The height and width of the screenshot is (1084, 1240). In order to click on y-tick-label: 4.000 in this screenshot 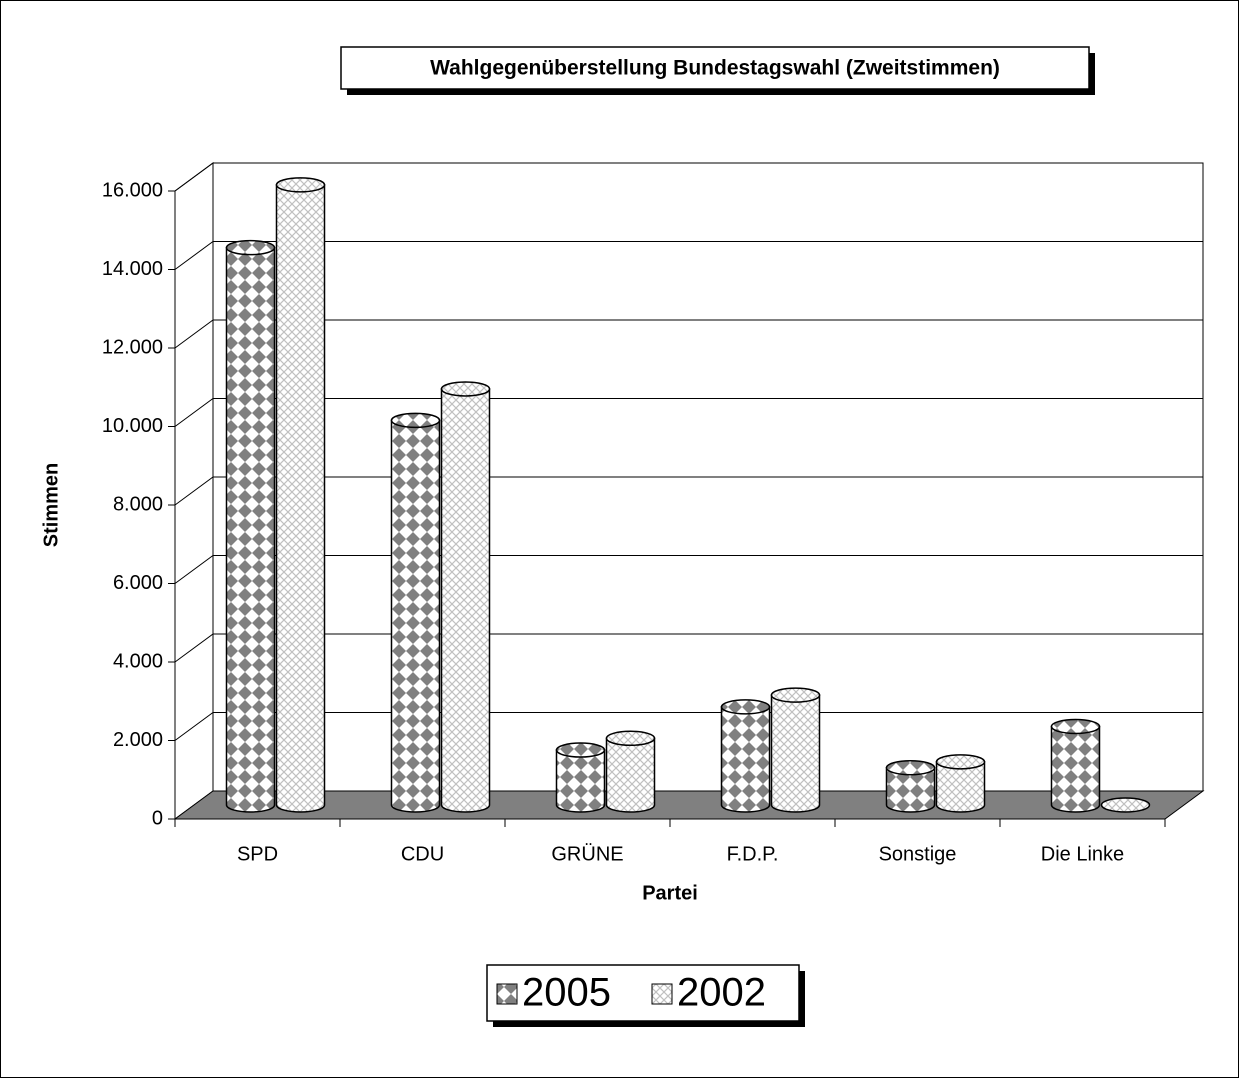, I will do `click(138, 661)`.